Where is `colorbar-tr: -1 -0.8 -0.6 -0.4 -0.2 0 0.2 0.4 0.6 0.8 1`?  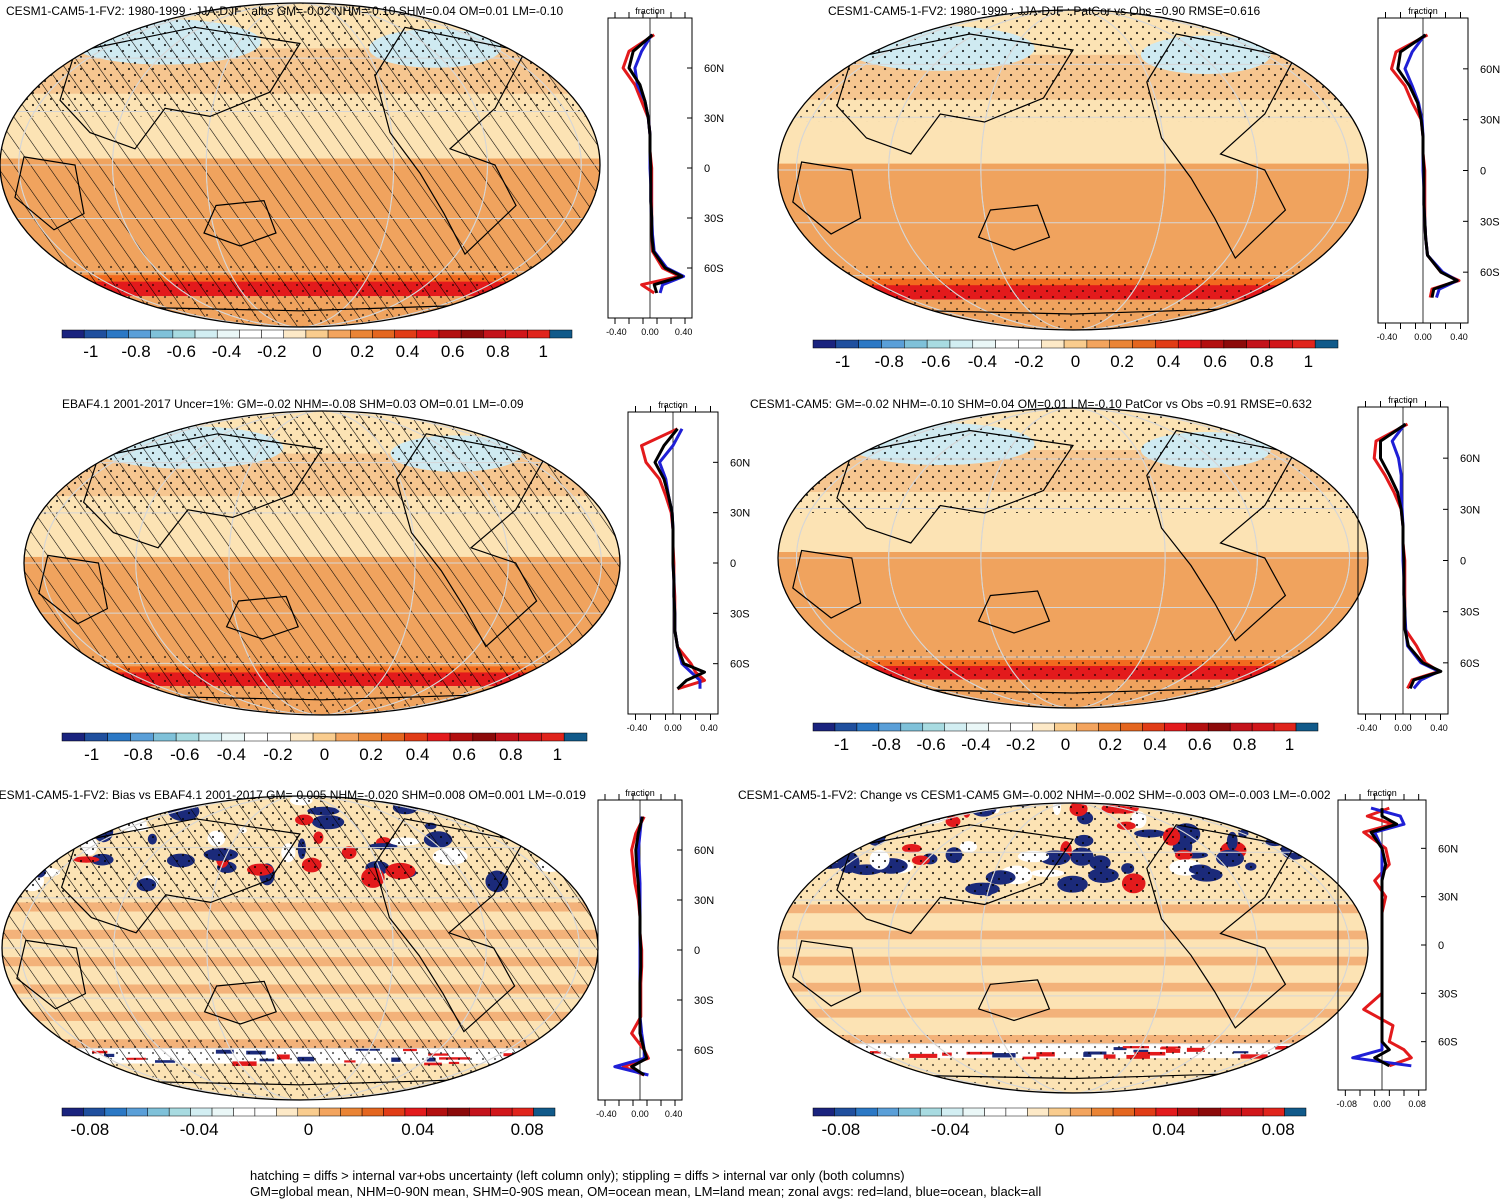
colorbar-tr: -1 -0.8 -0.6 -0.4 -0.2 0 0.2 0.4 0.6 0.8 1 is located at coordinates (1075, 355).